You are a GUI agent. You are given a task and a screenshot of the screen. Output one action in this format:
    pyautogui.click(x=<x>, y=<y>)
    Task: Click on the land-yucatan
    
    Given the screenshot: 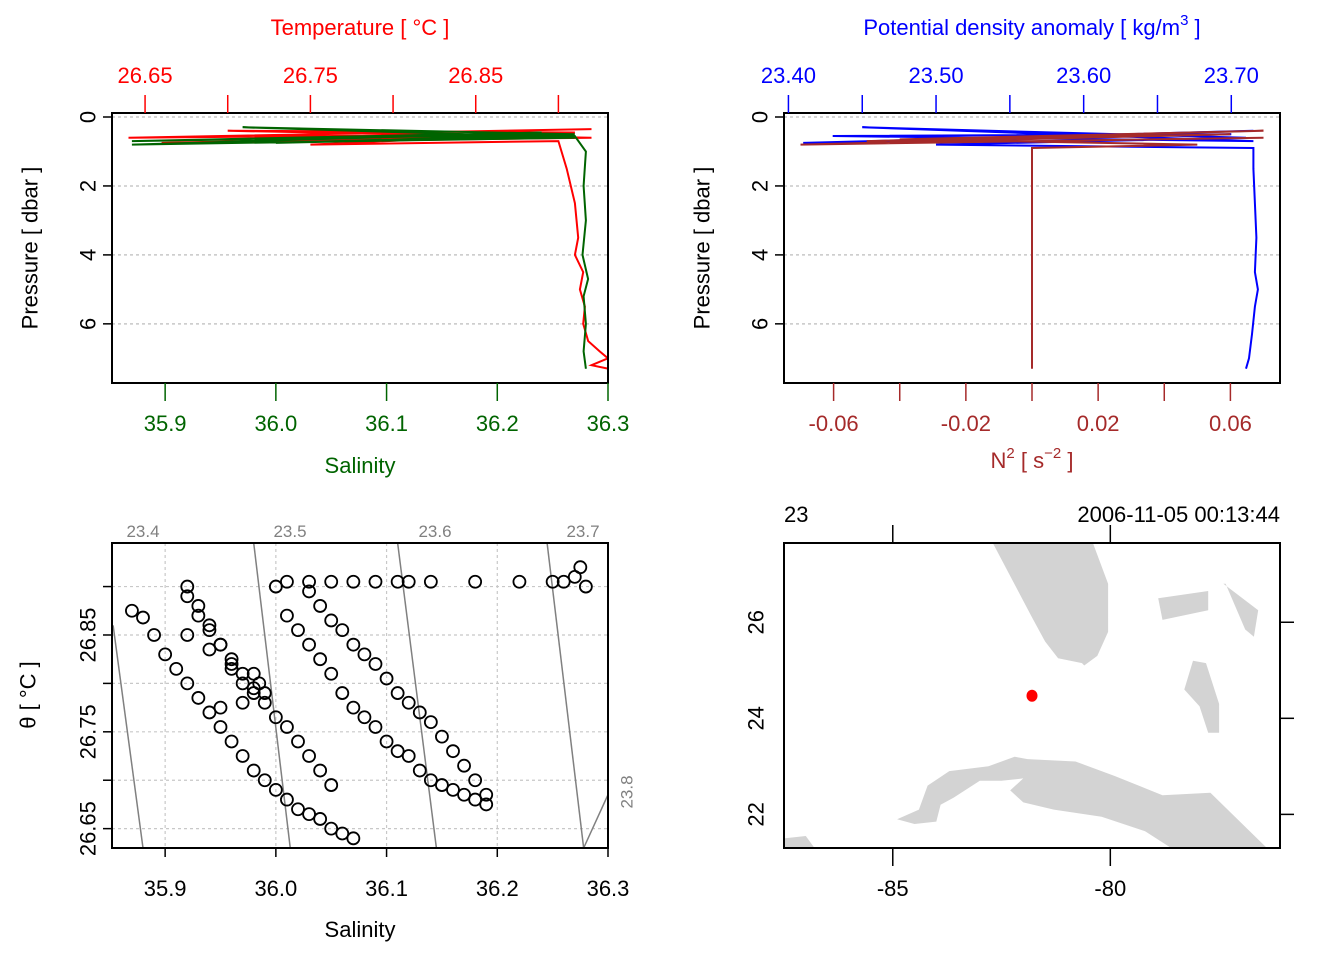 What is the action you would take?
    pyautogui.click(x=799, y=842)
    